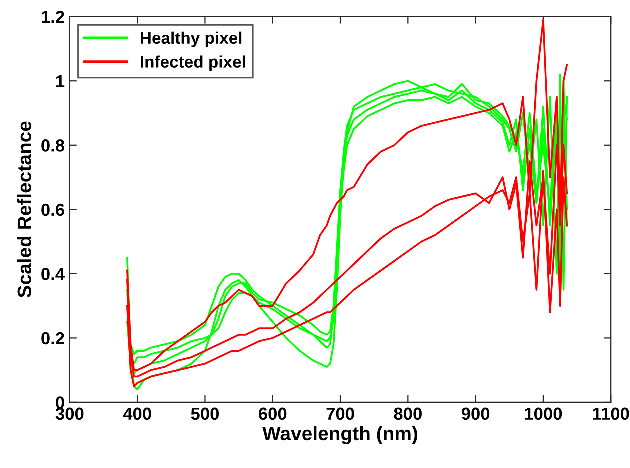  I want to click on y-tick-label: 0, so click(60, 402).